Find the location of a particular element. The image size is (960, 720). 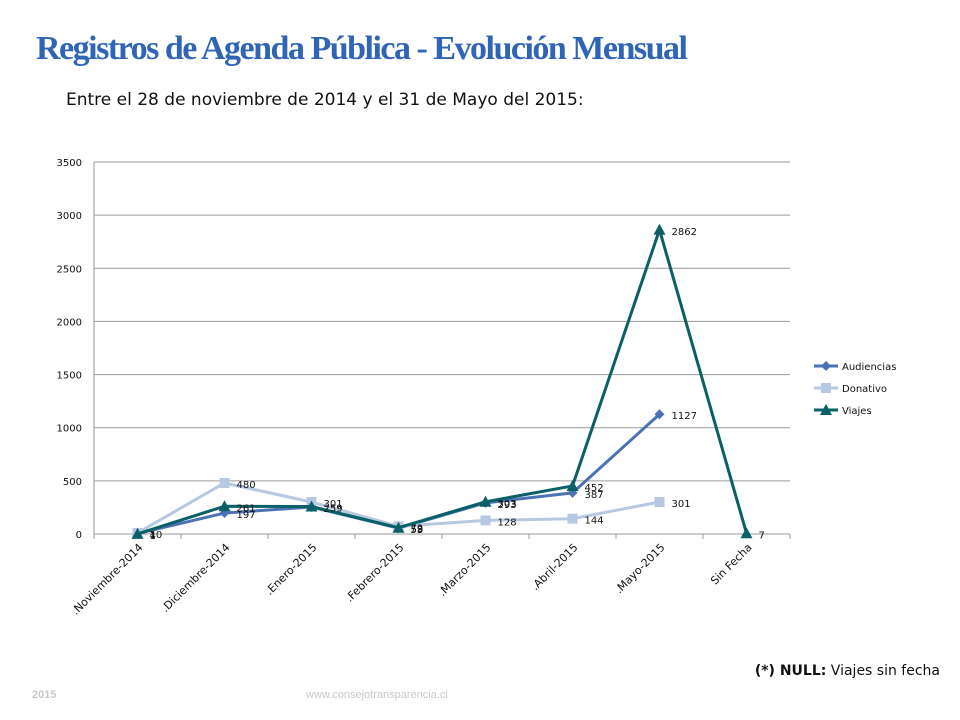

data-label-viajes: 261 is located at coordinates (246, 508).